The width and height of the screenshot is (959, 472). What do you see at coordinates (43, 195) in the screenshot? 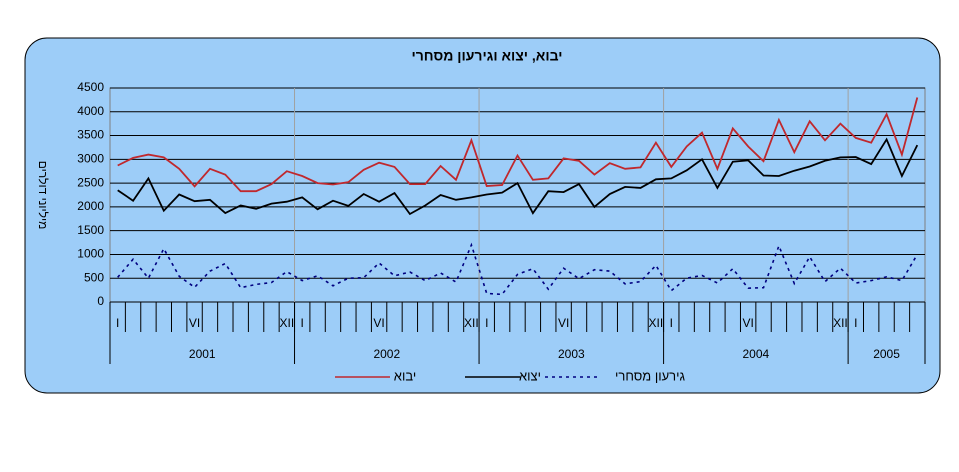
I see `y-axis-label: מיליוני דולרים` at bounding box center [43, 195].